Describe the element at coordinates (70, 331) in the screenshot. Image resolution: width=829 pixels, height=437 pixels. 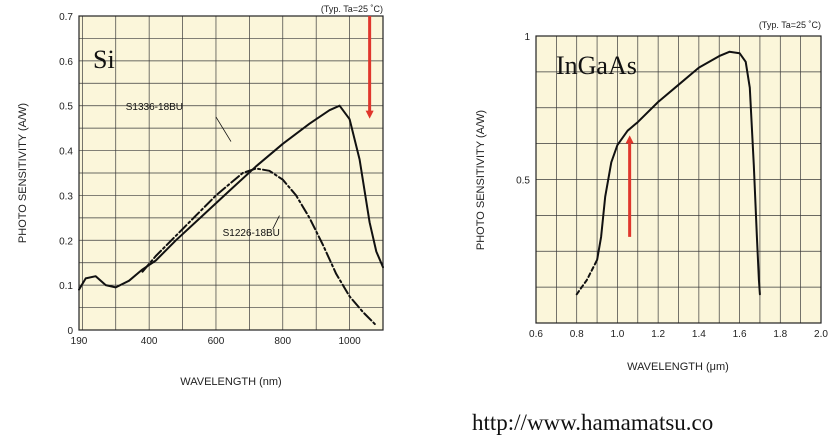
I see `y-tick-label: 0` at that location.